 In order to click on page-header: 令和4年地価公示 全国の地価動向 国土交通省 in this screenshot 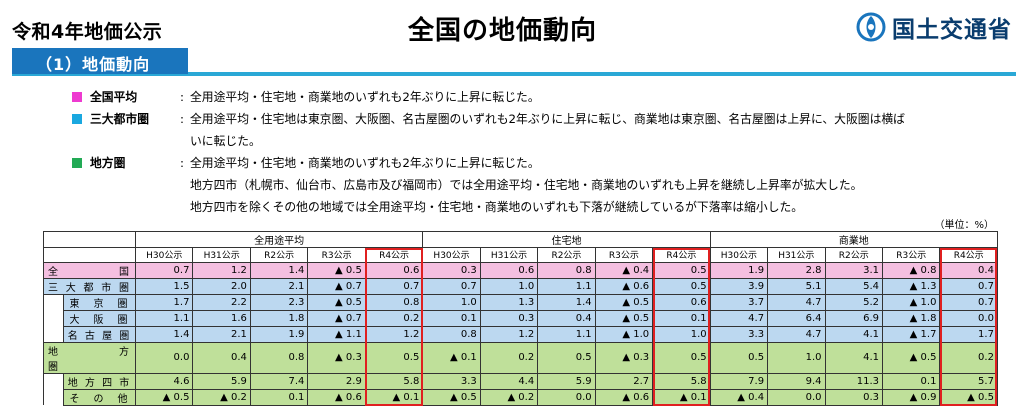, I will do `click(512, 25)`.